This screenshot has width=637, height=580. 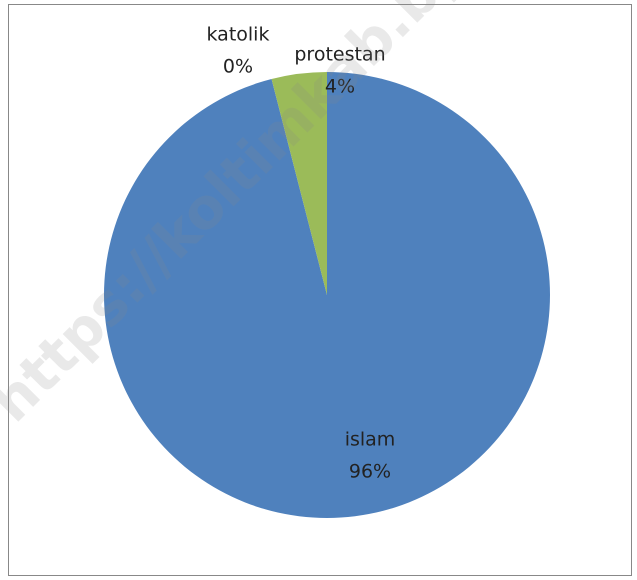 I want to click on slice-value: 0%, so click(x=238, y=67).